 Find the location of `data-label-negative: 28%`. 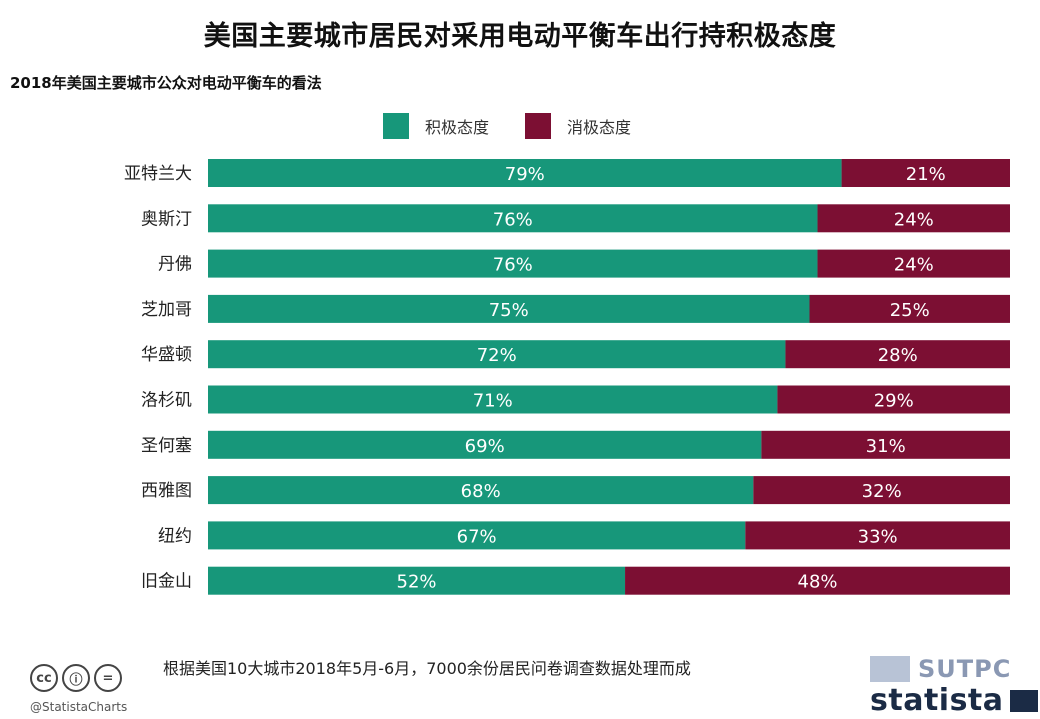

data-label-negative: 28% is located at coordinates (898, 355).